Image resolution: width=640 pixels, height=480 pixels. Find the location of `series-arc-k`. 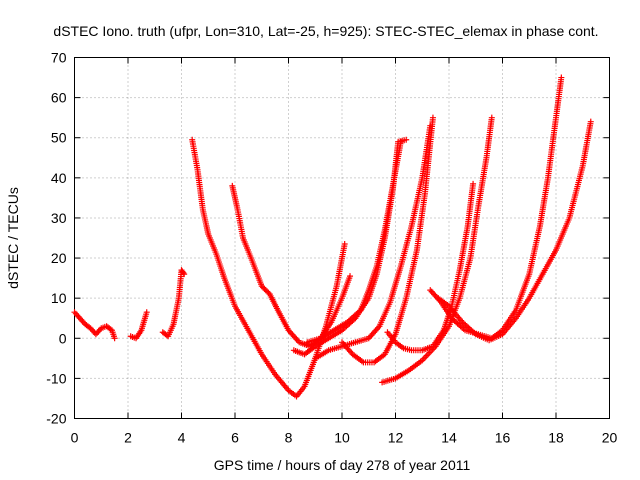

series-arc-k is located at coordinates (430, 267).